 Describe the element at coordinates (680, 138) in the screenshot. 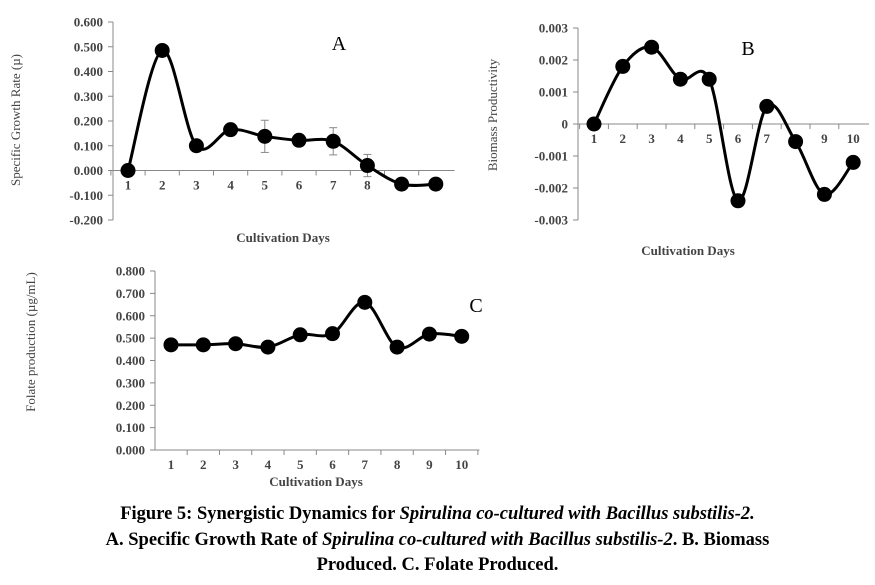

I see `panel-b-x-tick-label: 4` at that location.